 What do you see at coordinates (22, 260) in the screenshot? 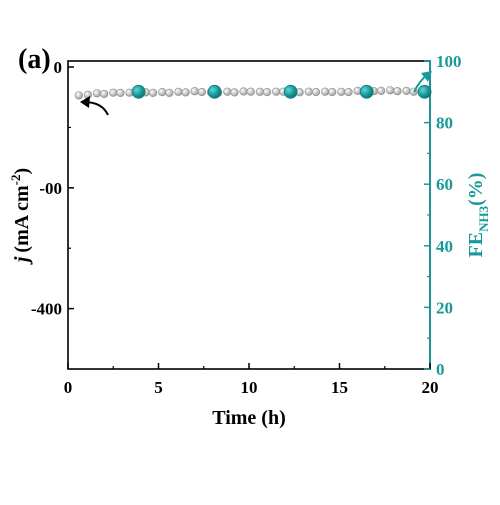
I see `left-axis-title-main: j` at bounding box center [22, 260].